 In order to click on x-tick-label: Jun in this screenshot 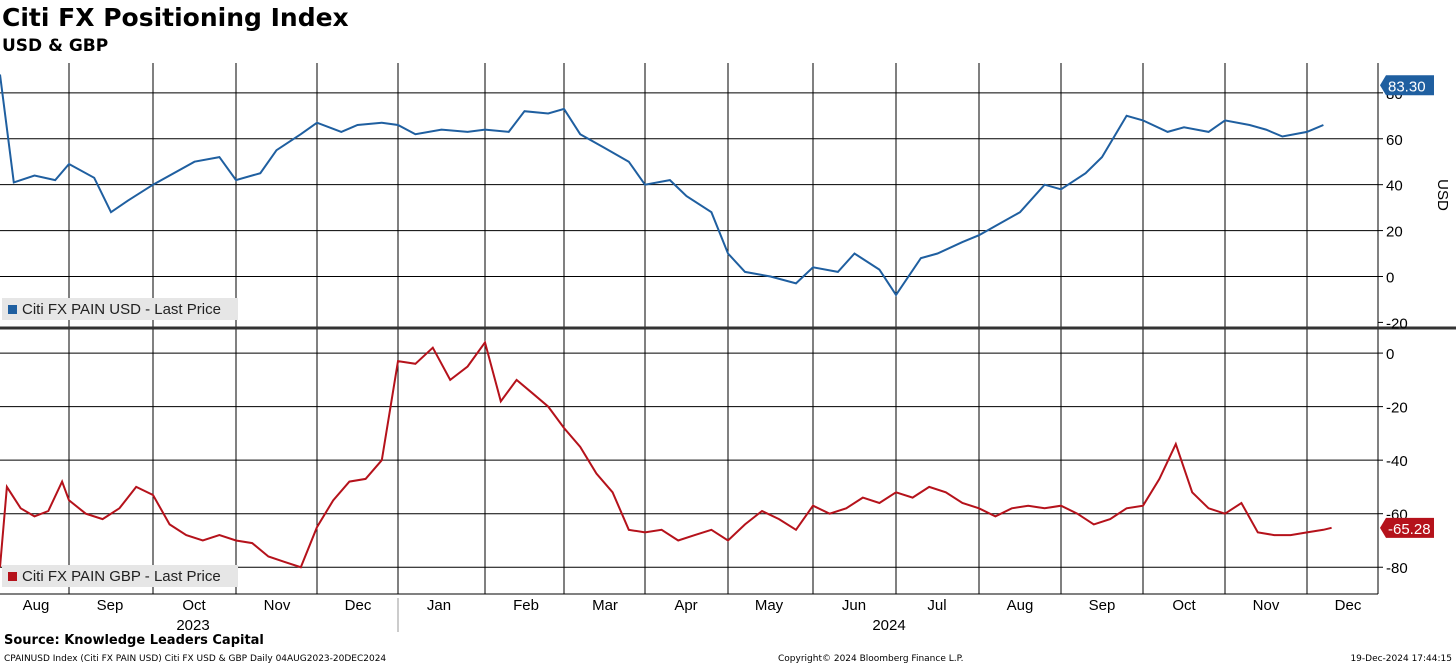, I will do `click(854, 605)`.